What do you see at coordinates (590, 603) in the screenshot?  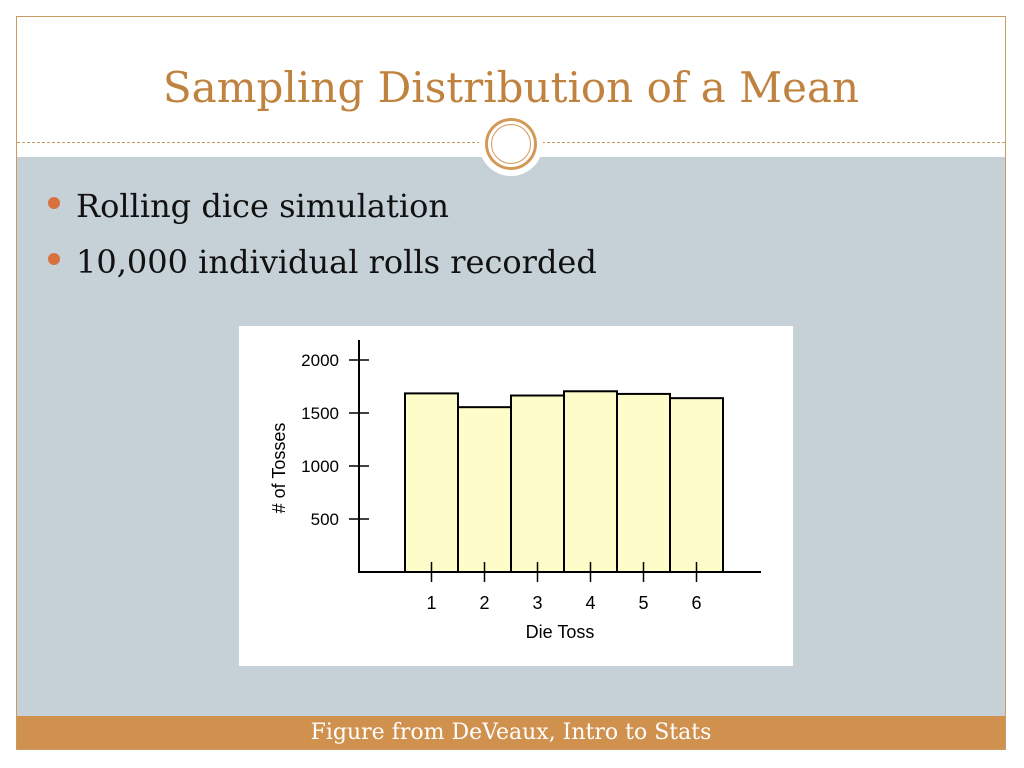 I see `x-tick-label: 4` at bounding box center [590, 603].